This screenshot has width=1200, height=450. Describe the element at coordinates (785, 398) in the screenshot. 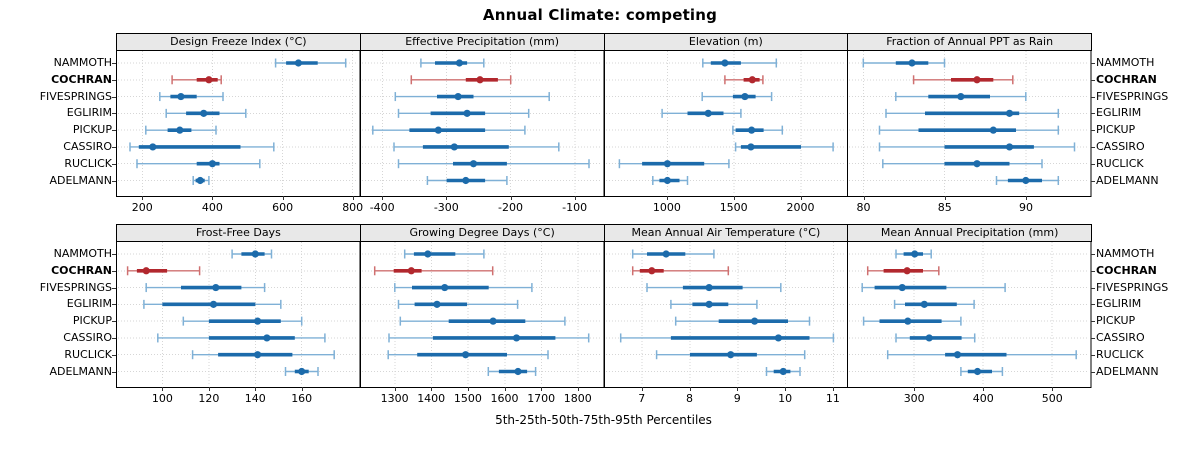

I see `x-tick-label: 10` at that location.